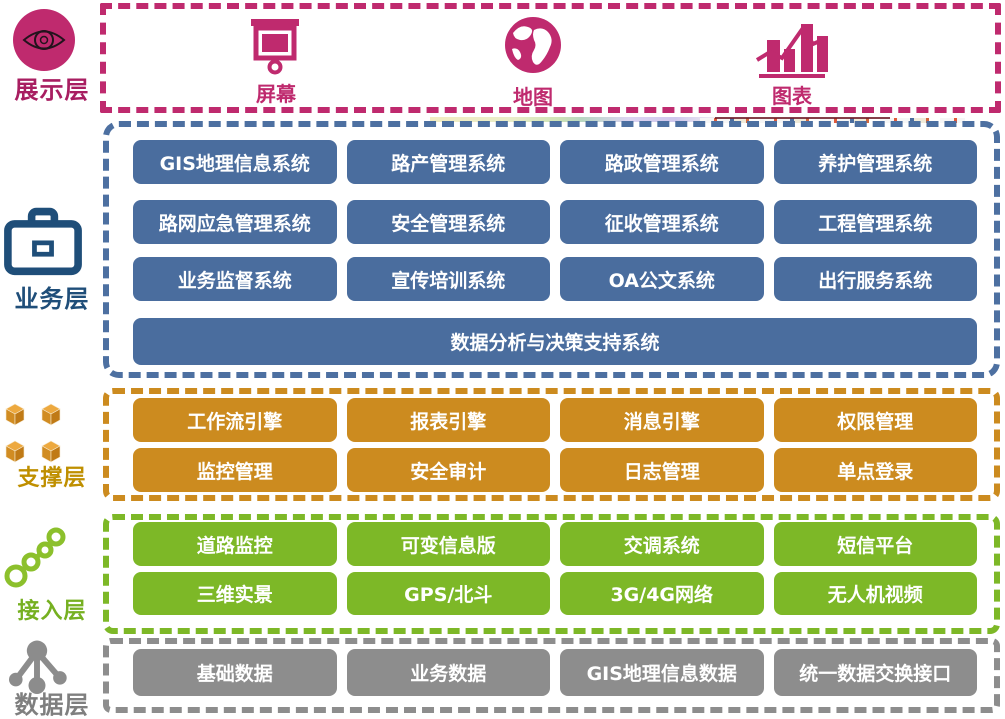 The image size is (1005, 719). Describe the element at coordinates (875, 279) in the screenshot. I see `system-button: 出行服务系统` at that location.